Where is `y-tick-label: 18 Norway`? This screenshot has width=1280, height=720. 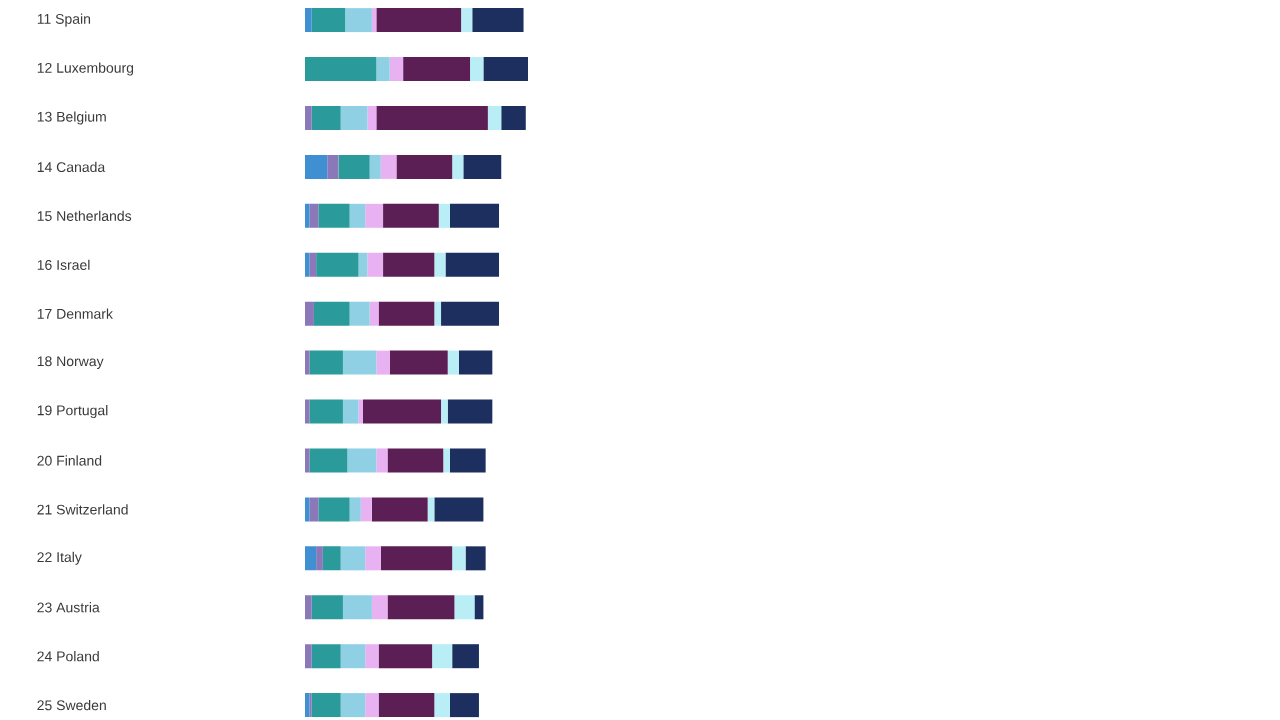 y-tick-label: 18 Norway is located at coordinates (70, 362).